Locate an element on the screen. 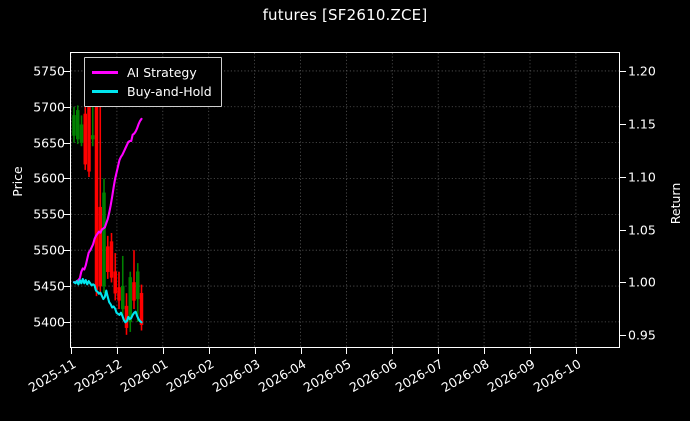 Image resolution: width=690 pixels, height=421 pixels. y-axis-label-right: Return is located at coordinates (676, 203).